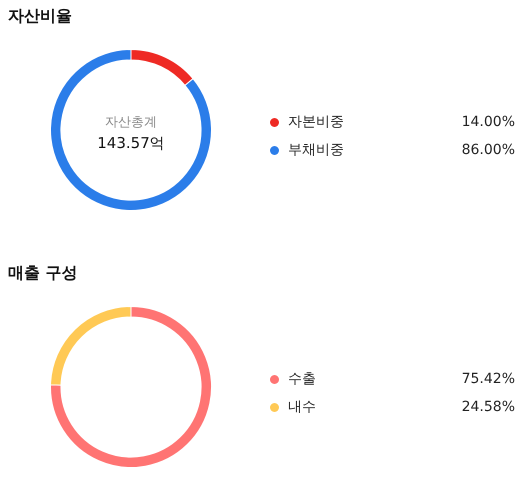  What do you see at coordinates (131, 123) in the screenshot?
I see `text: 자산총계` at bounding box center [131, 123].